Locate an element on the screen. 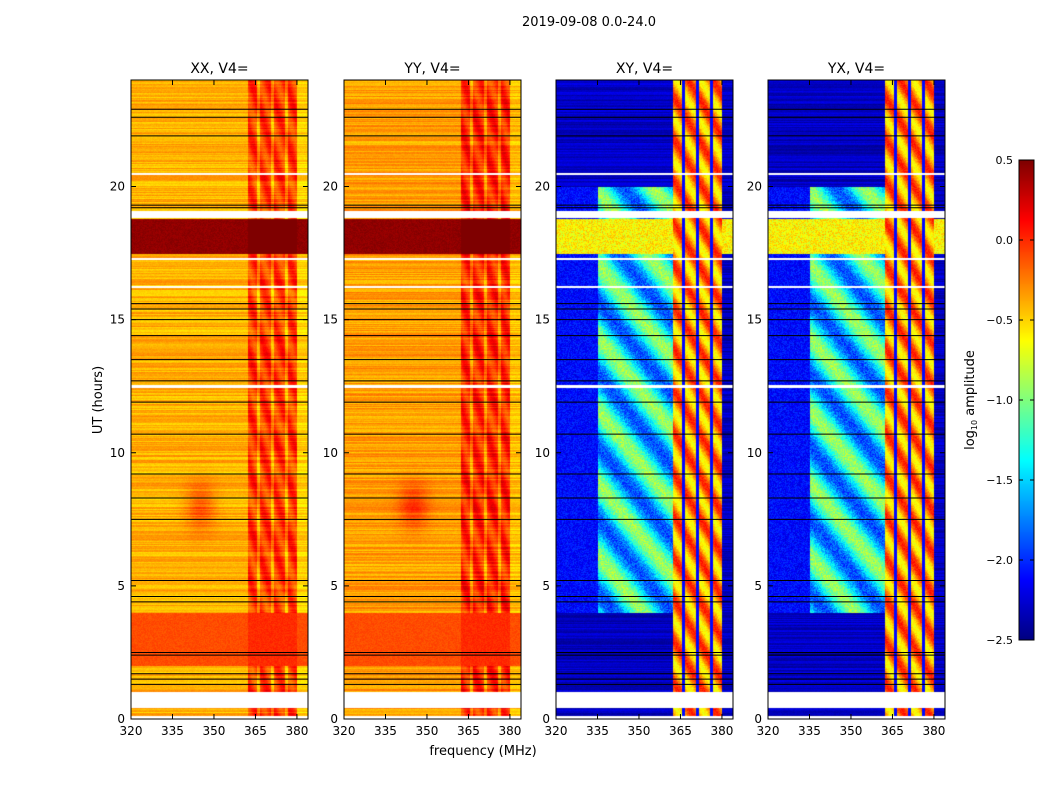  colorbar-tick-label: −1.5 is located at coordinates (999, 480).